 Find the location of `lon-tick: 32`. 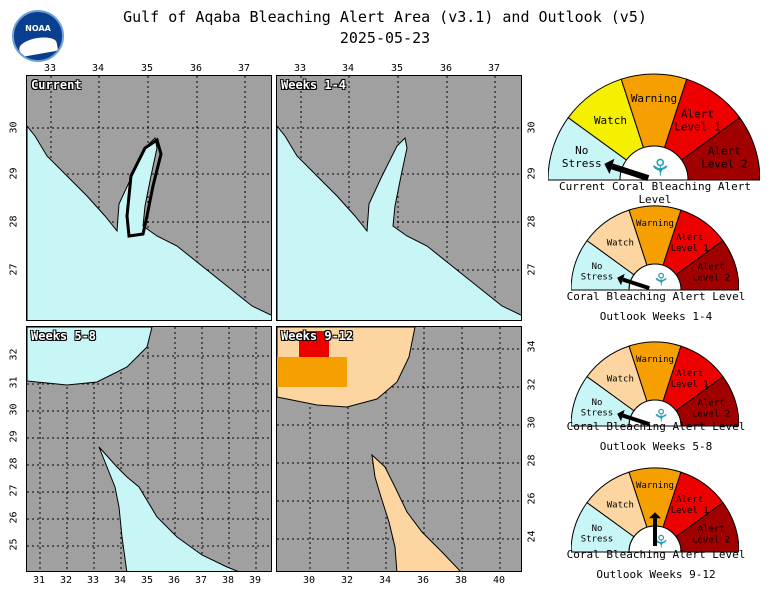

lon-tick: 32 is located at coordinates (347, 580).